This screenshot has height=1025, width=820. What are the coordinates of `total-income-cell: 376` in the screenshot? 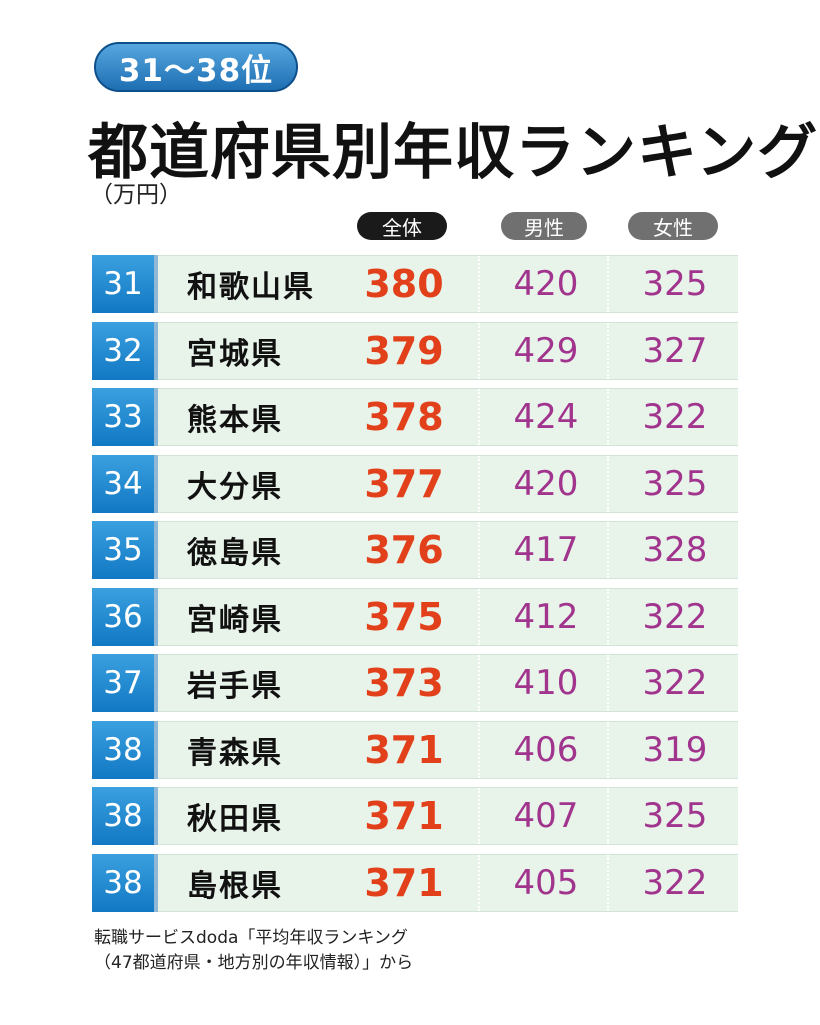 It's located at (404, 550).